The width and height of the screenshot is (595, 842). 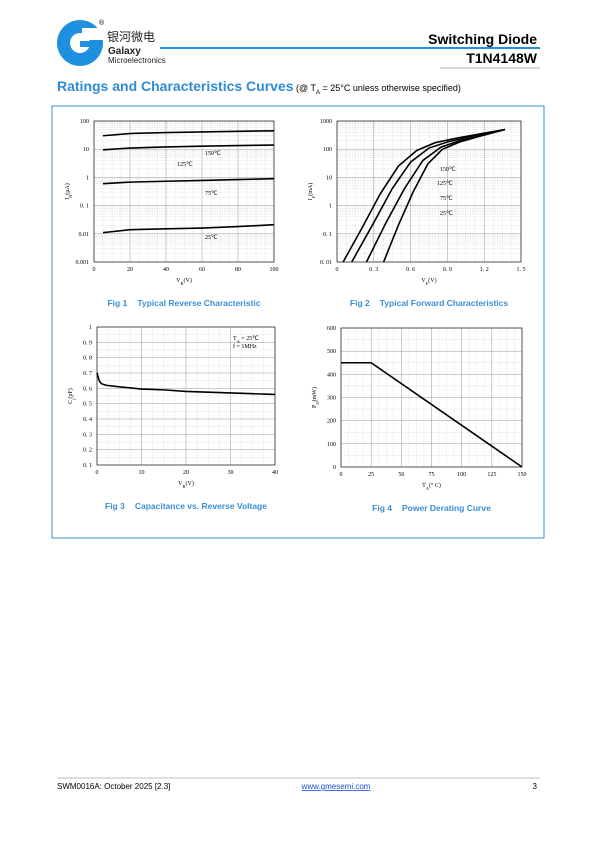 I want to click on caption-fig: Fig 3, so click(x=115, y=506).